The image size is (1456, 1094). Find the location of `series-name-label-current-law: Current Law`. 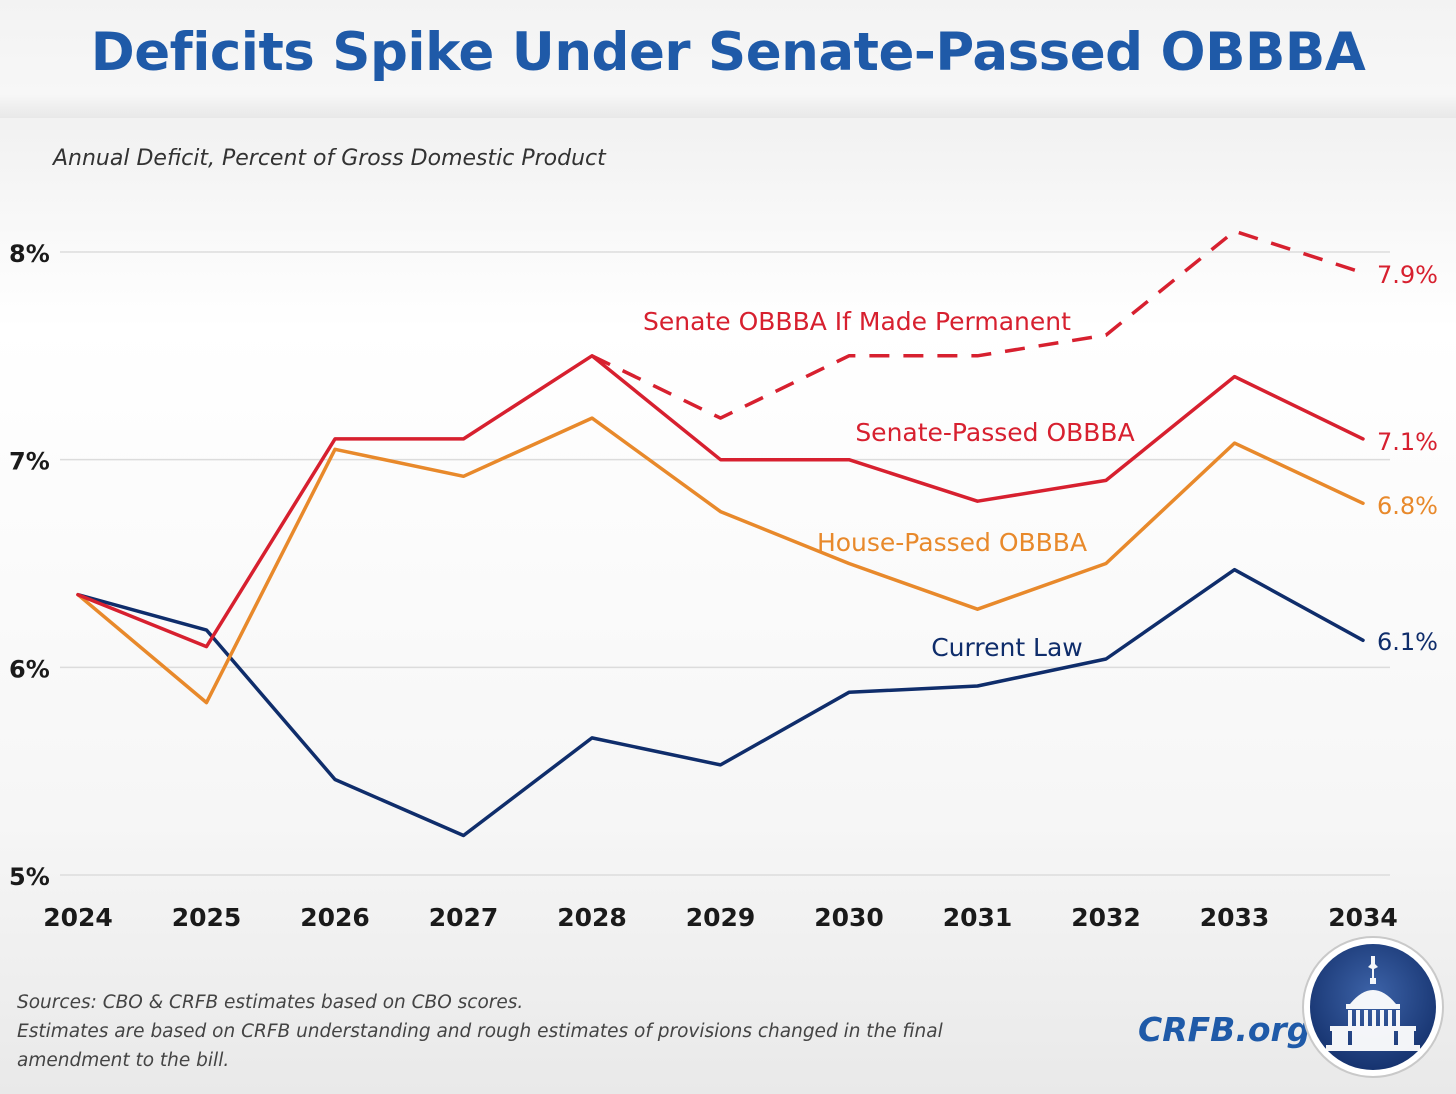

series-name-label-current-law: Current Law is located at coordinates (1007, 647).